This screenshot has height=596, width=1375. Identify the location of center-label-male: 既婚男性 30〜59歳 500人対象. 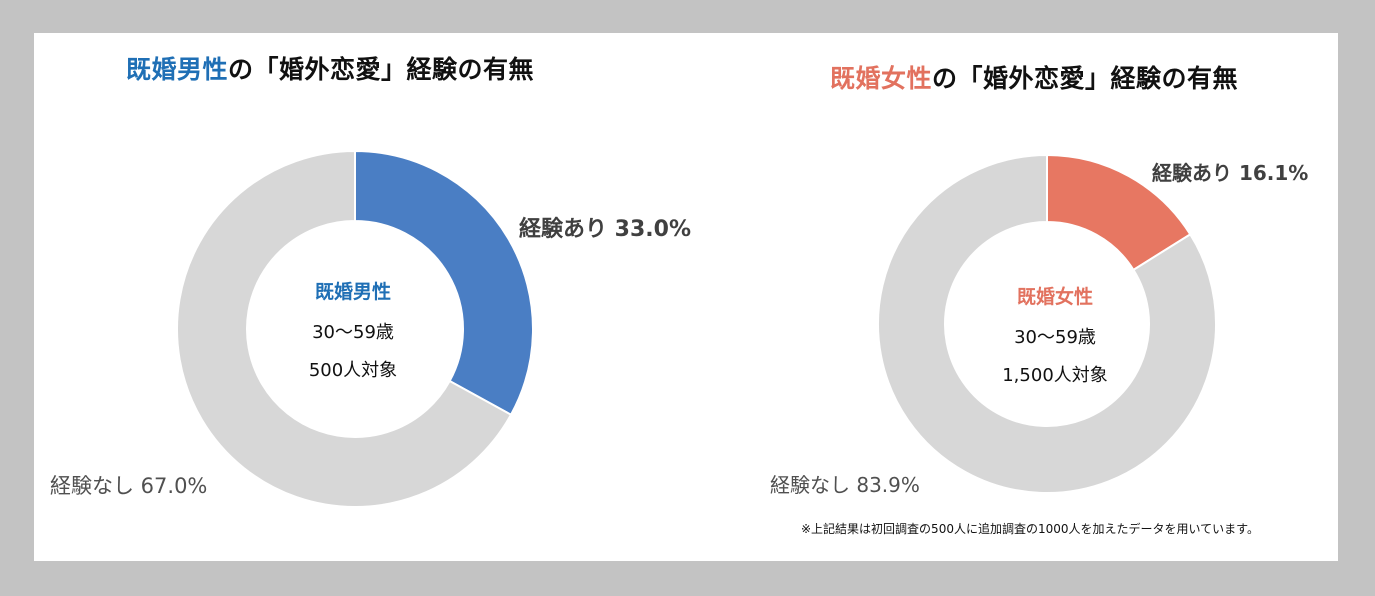
(353, 335).